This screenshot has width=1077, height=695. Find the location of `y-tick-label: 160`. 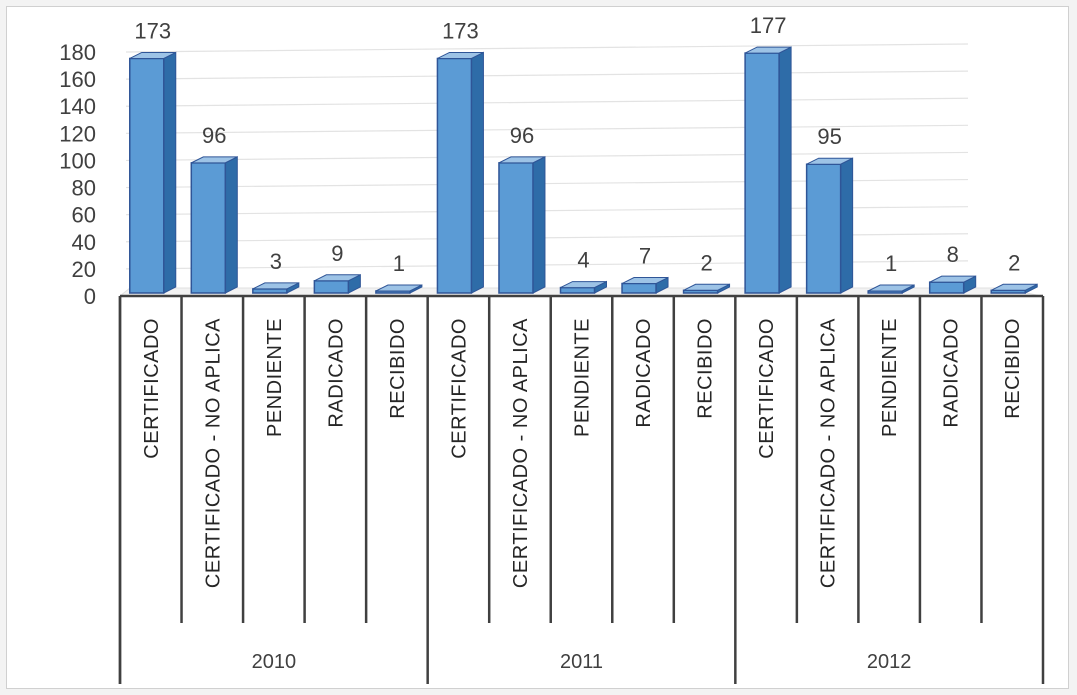

y-tick-label: 160 is located at coordinates (77, 79).